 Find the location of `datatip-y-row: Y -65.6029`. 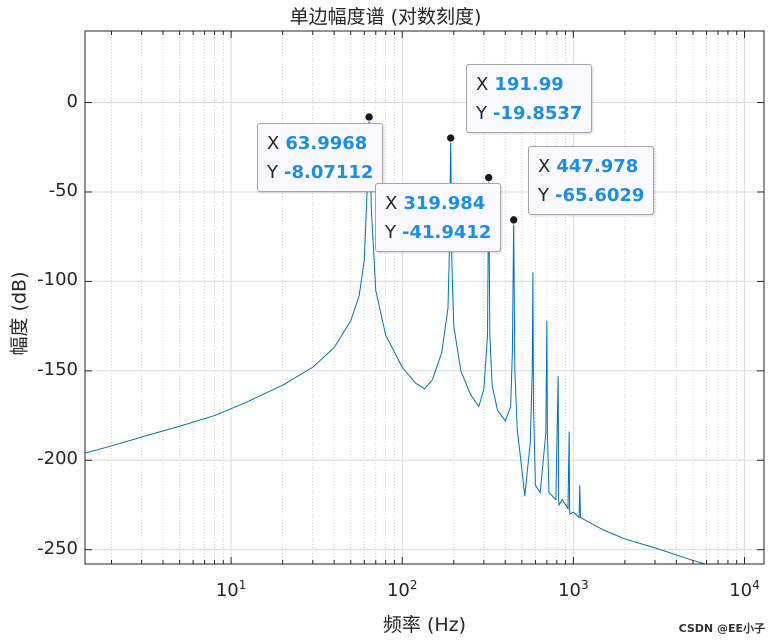

datatip-y-row: Y -65.6029 is located at coordinates (591, 195).